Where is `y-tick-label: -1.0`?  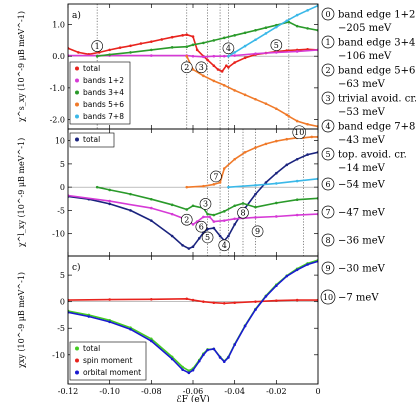
y-tick-label: -1.0 is located at coordinates (57, 88).